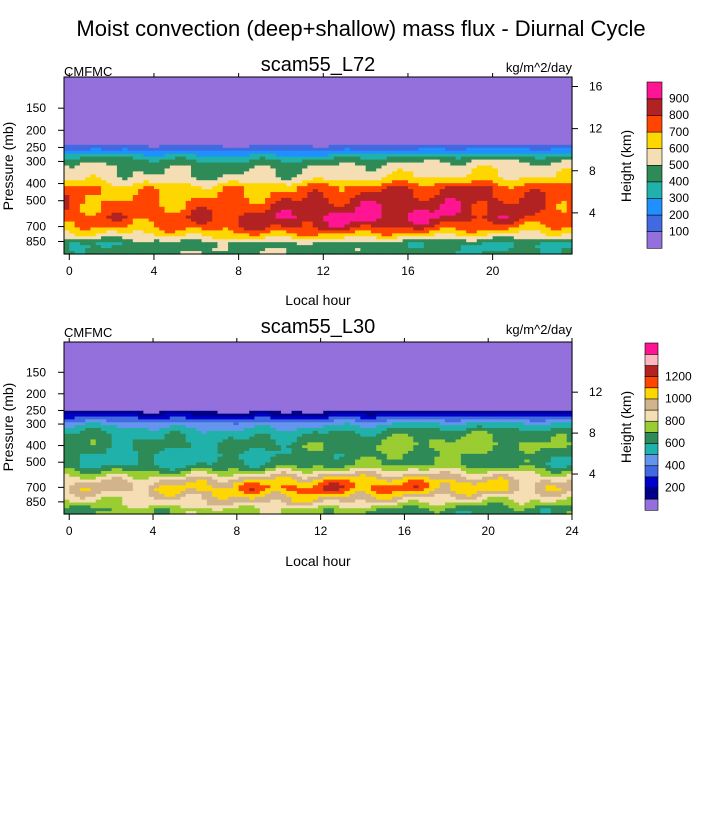 Image resolution: width=722 pixels, height=832 pixels. What do you see at coordinates (8, 427) in the screenshot?
I see `panel2-ylabel: Pressure (mb)` at bounding box center [8, 427].